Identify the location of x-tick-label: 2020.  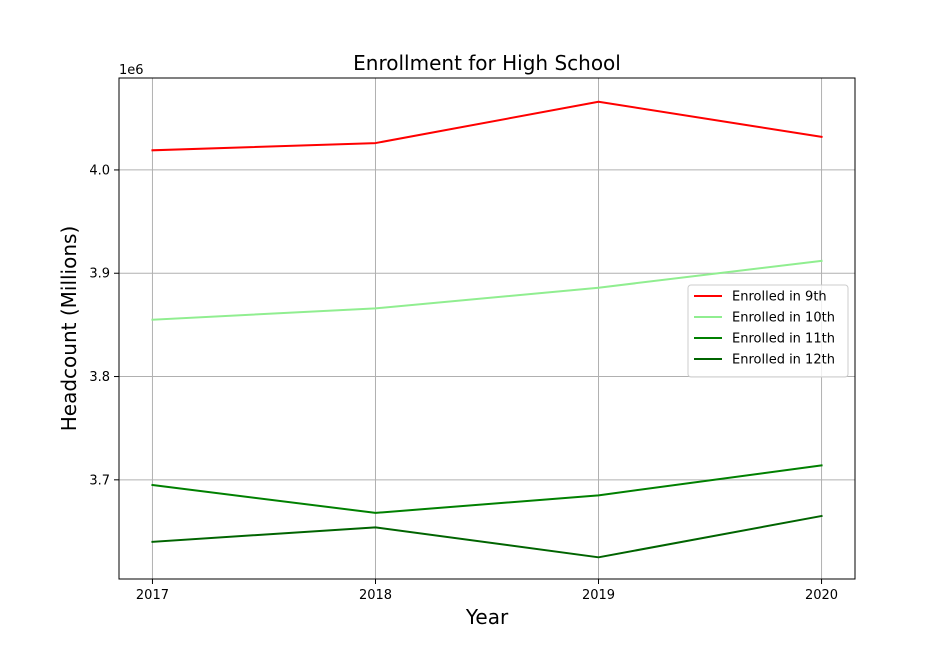
(821, 595).